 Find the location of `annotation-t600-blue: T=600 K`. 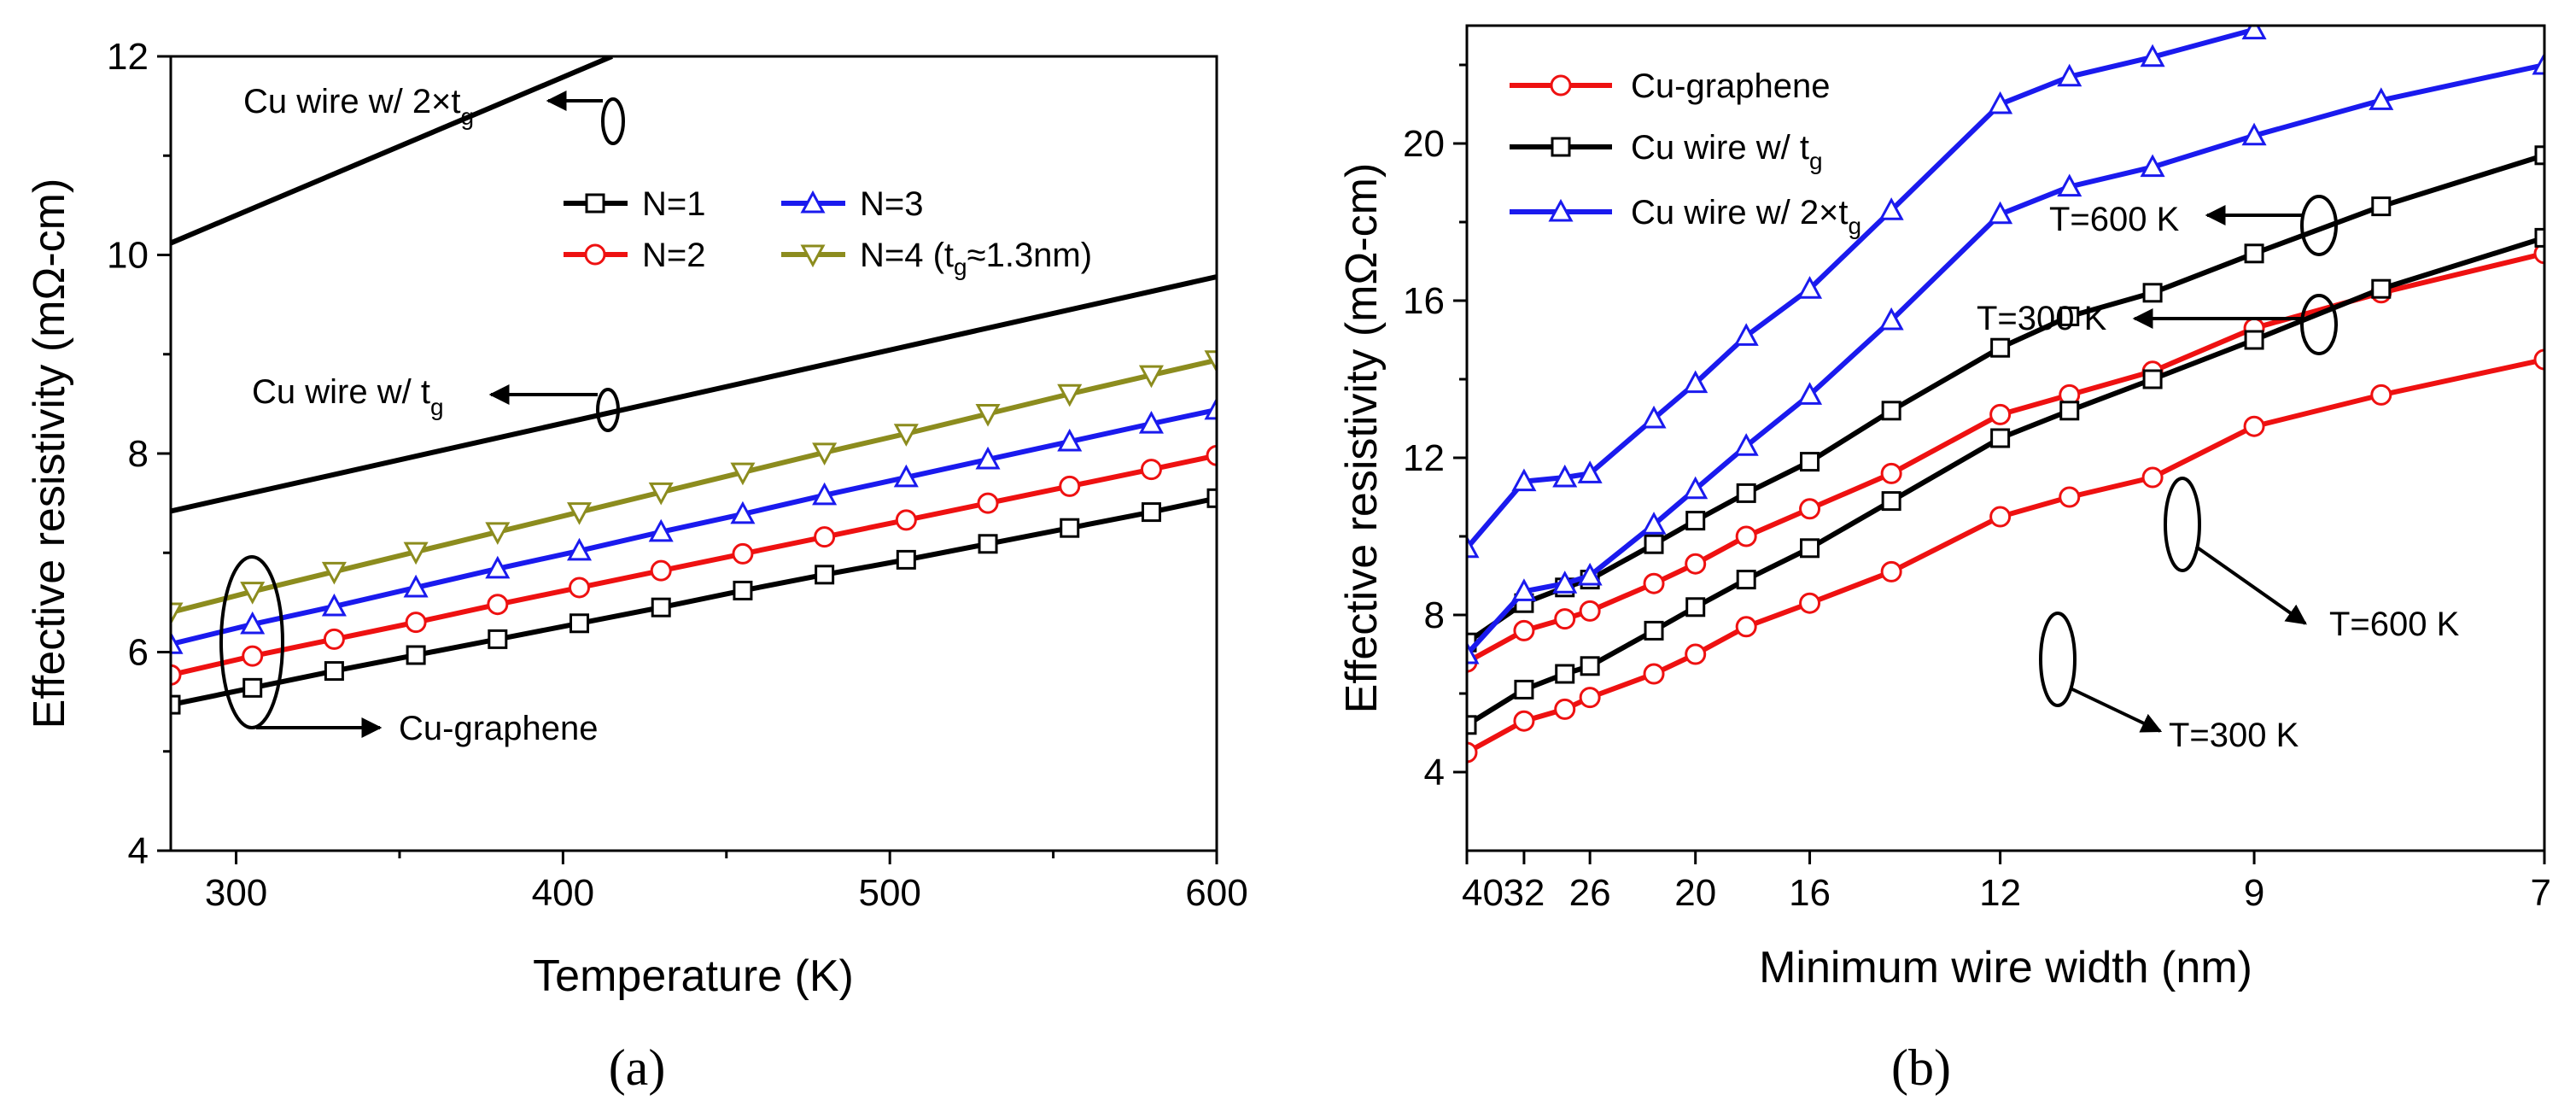

annotation-t600-blue: T=600 K is located at coordinates (2193, 226).